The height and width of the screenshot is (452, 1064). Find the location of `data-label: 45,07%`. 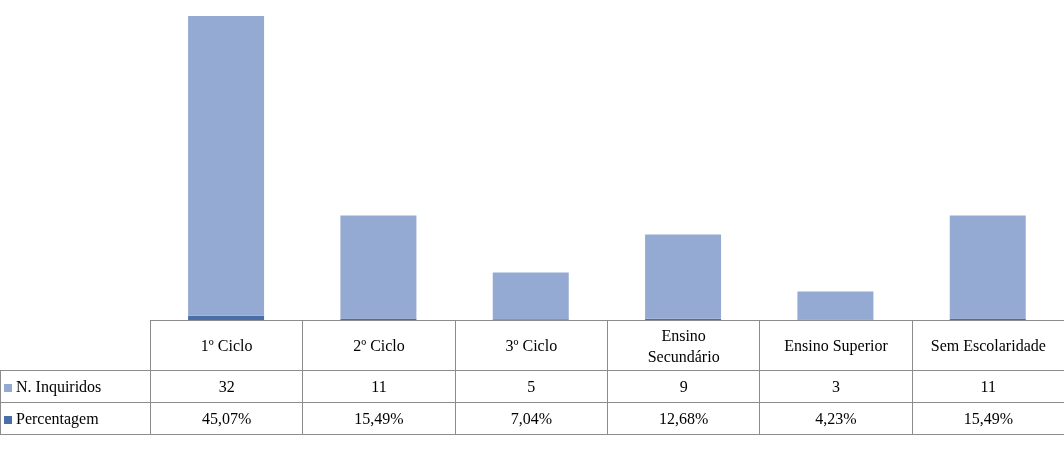

data-label: 45,07% is located at coordinates (226, 418).